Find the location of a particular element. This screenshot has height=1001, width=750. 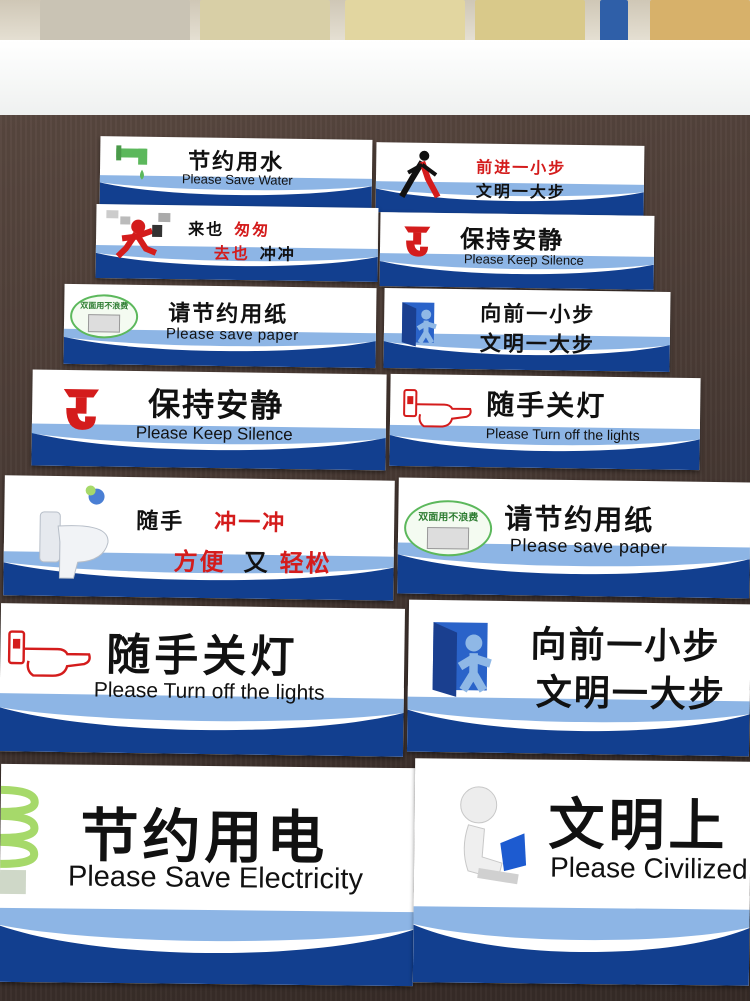

sign-line-1-black: 随手 is located at coordinates (160, 522).